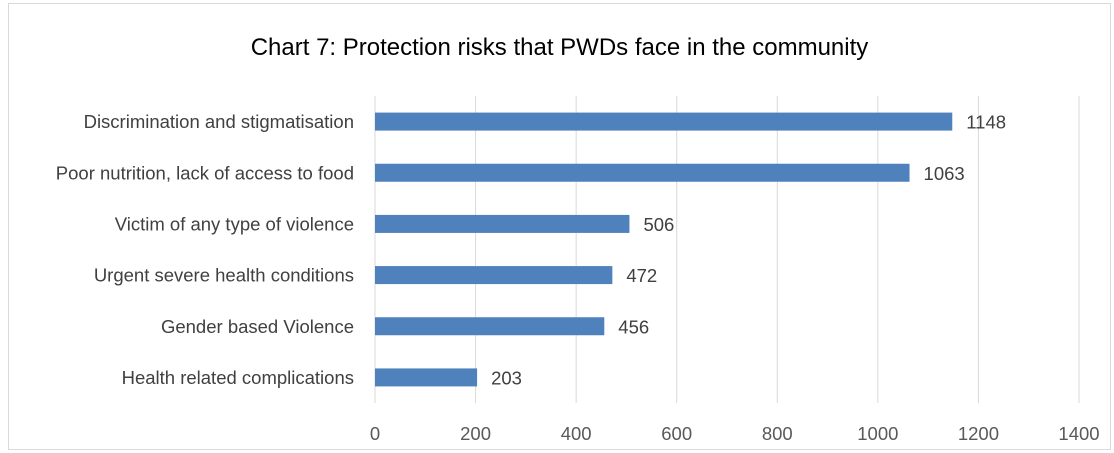 The image size is (1114, 453). Describe the element at coordinates (986, 122) in the screenshot. I see `data-label: 1148` at that location.